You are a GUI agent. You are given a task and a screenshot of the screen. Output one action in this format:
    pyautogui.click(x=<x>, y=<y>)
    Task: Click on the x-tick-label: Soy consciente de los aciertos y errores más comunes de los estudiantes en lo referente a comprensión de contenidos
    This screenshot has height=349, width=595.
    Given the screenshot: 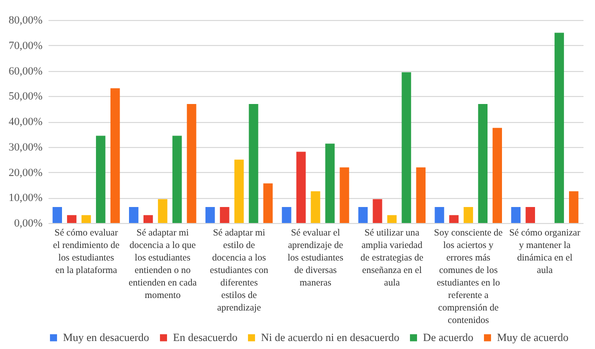 What is the action you would take?
    pyautogui.click(x=468, y=277)
    